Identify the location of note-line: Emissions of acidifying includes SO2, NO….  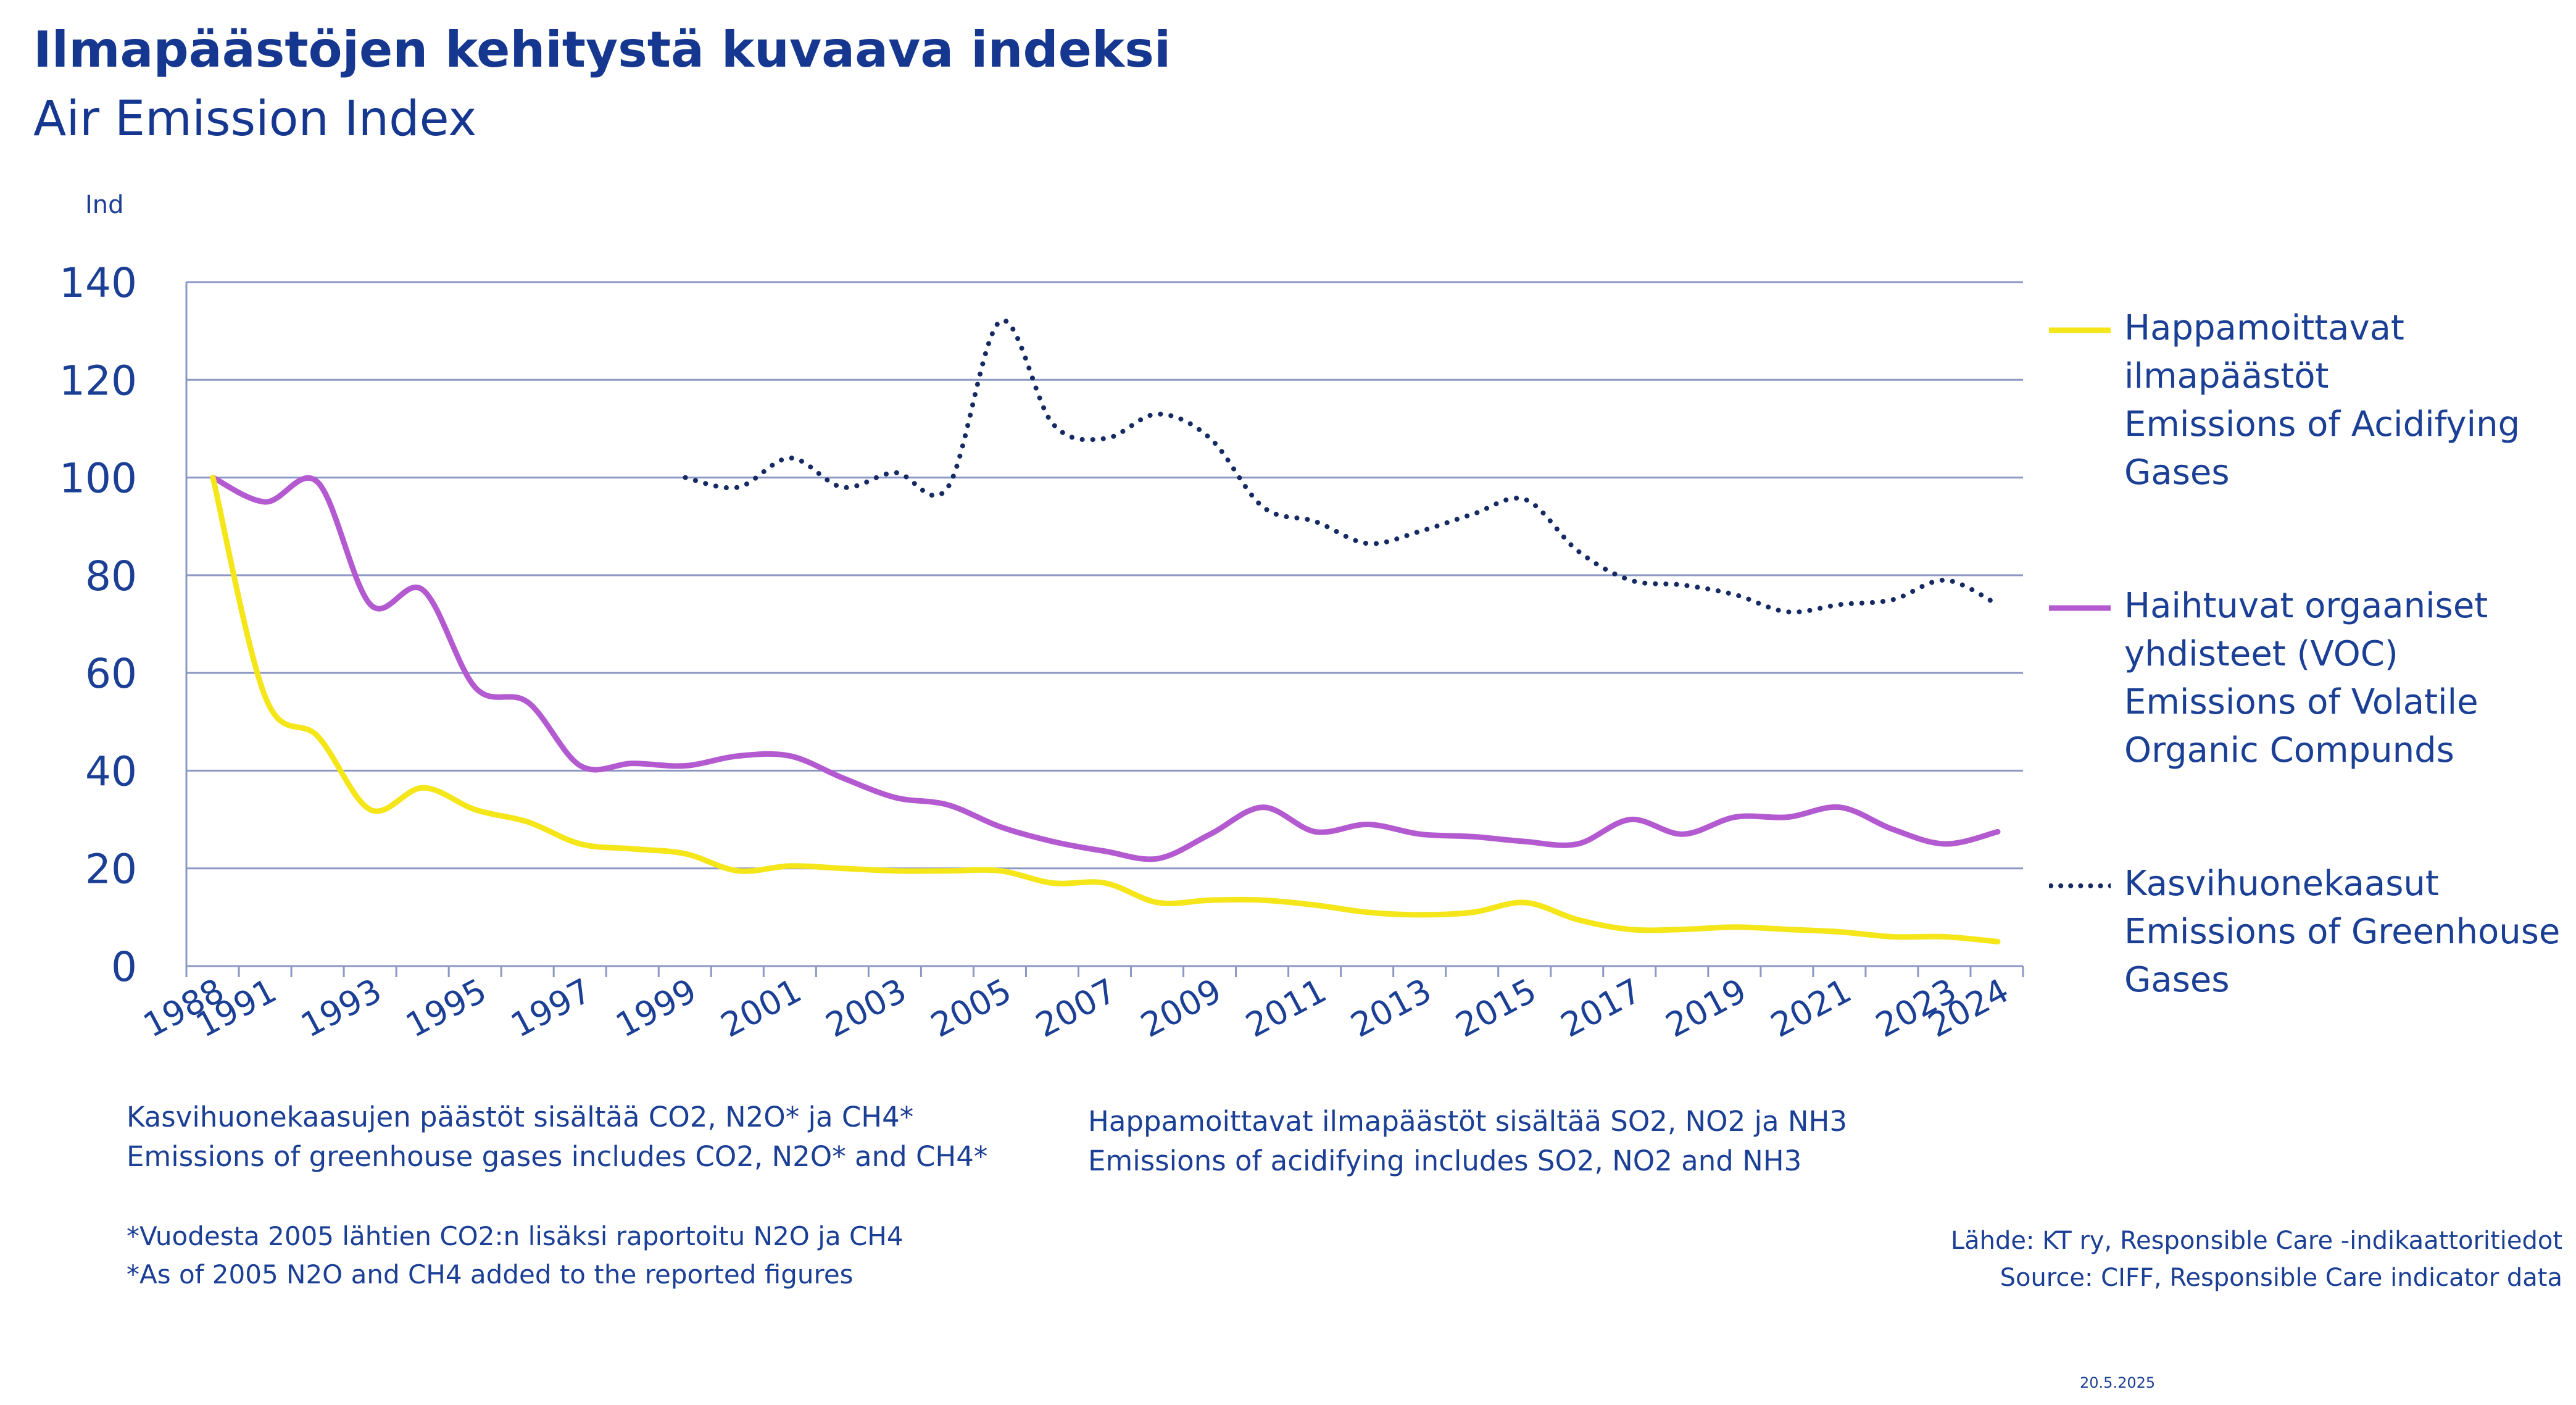
(1445, 1160).